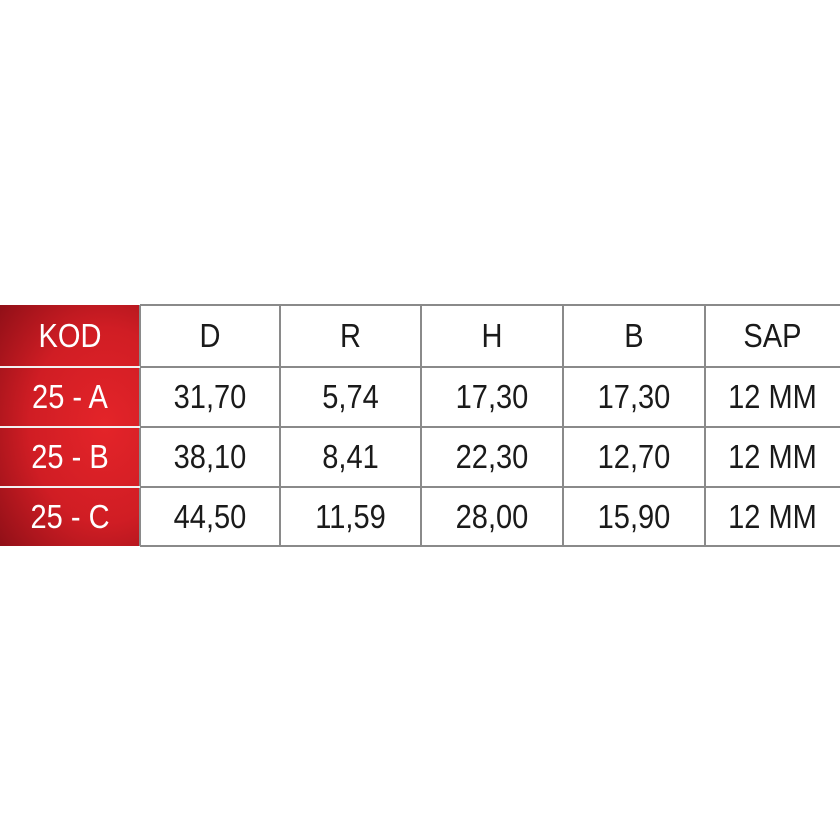 The height and width of the screenshot is (840, 840). Describe the element at coordinates (210, 396) in the screenshot. I see `value-cell: 31,70` at that location.